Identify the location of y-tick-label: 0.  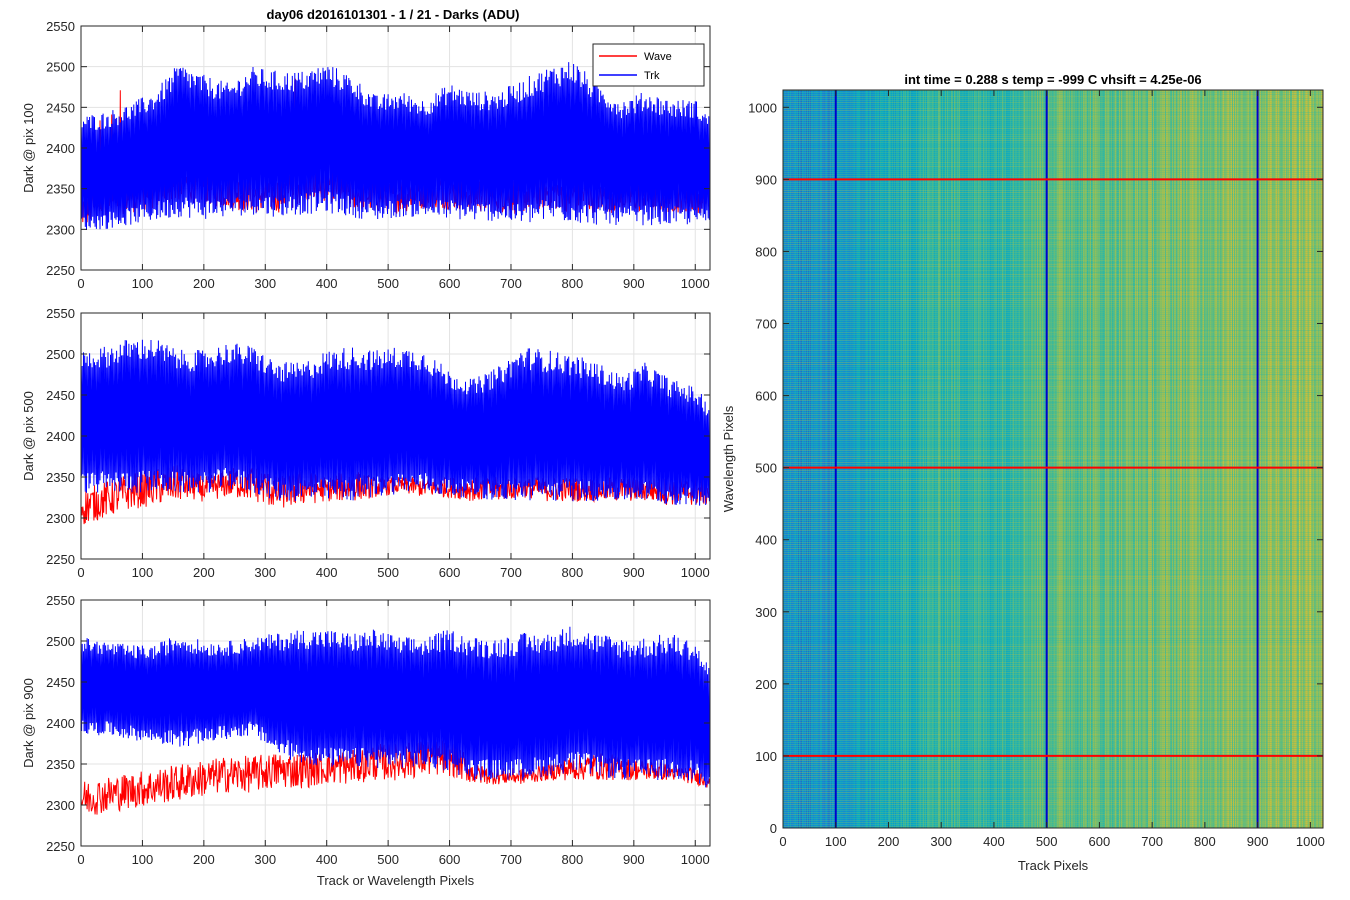
(773, 828).